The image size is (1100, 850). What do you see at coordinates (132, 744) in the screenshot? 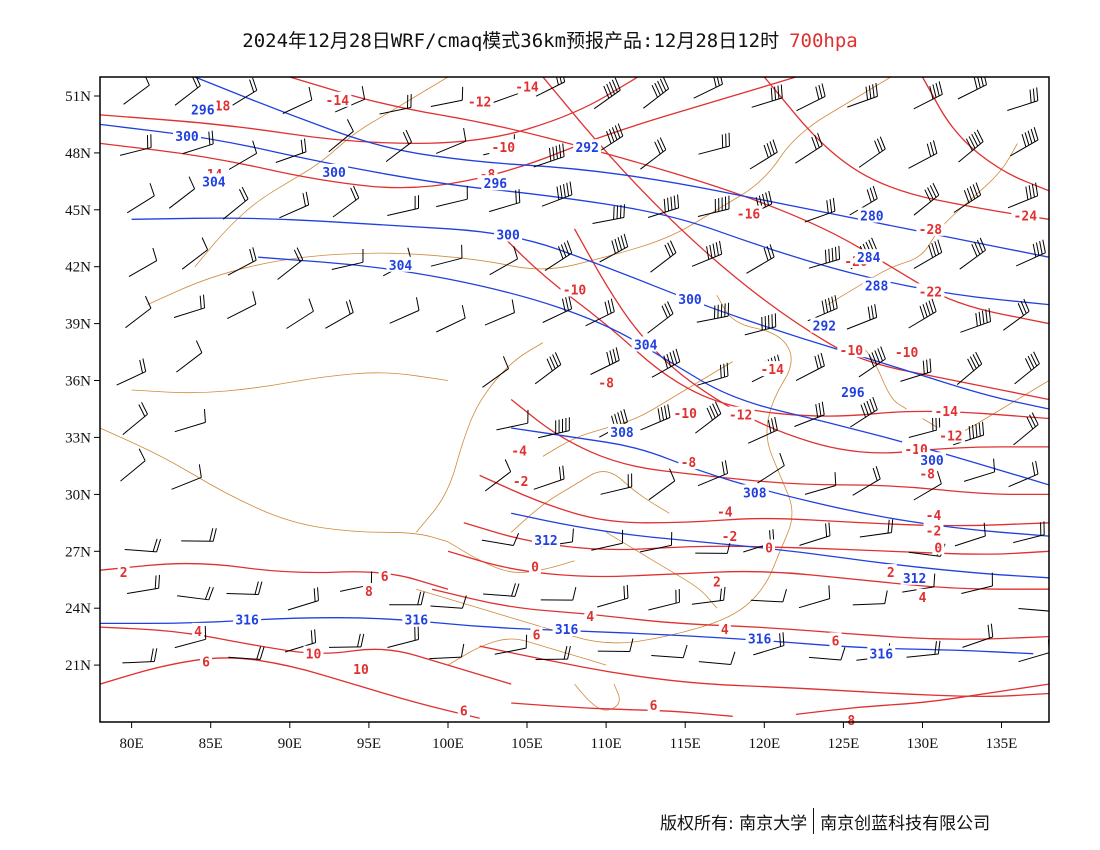
I see `lon-tick-label: 80E` at bounding box center [132, 744].